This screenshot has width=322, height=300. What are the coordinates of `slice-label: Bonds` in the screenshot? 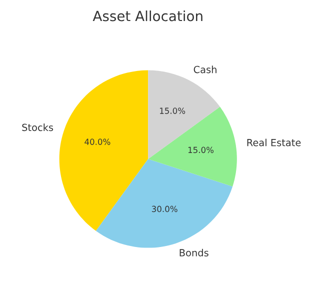 It's located at (194, 252).